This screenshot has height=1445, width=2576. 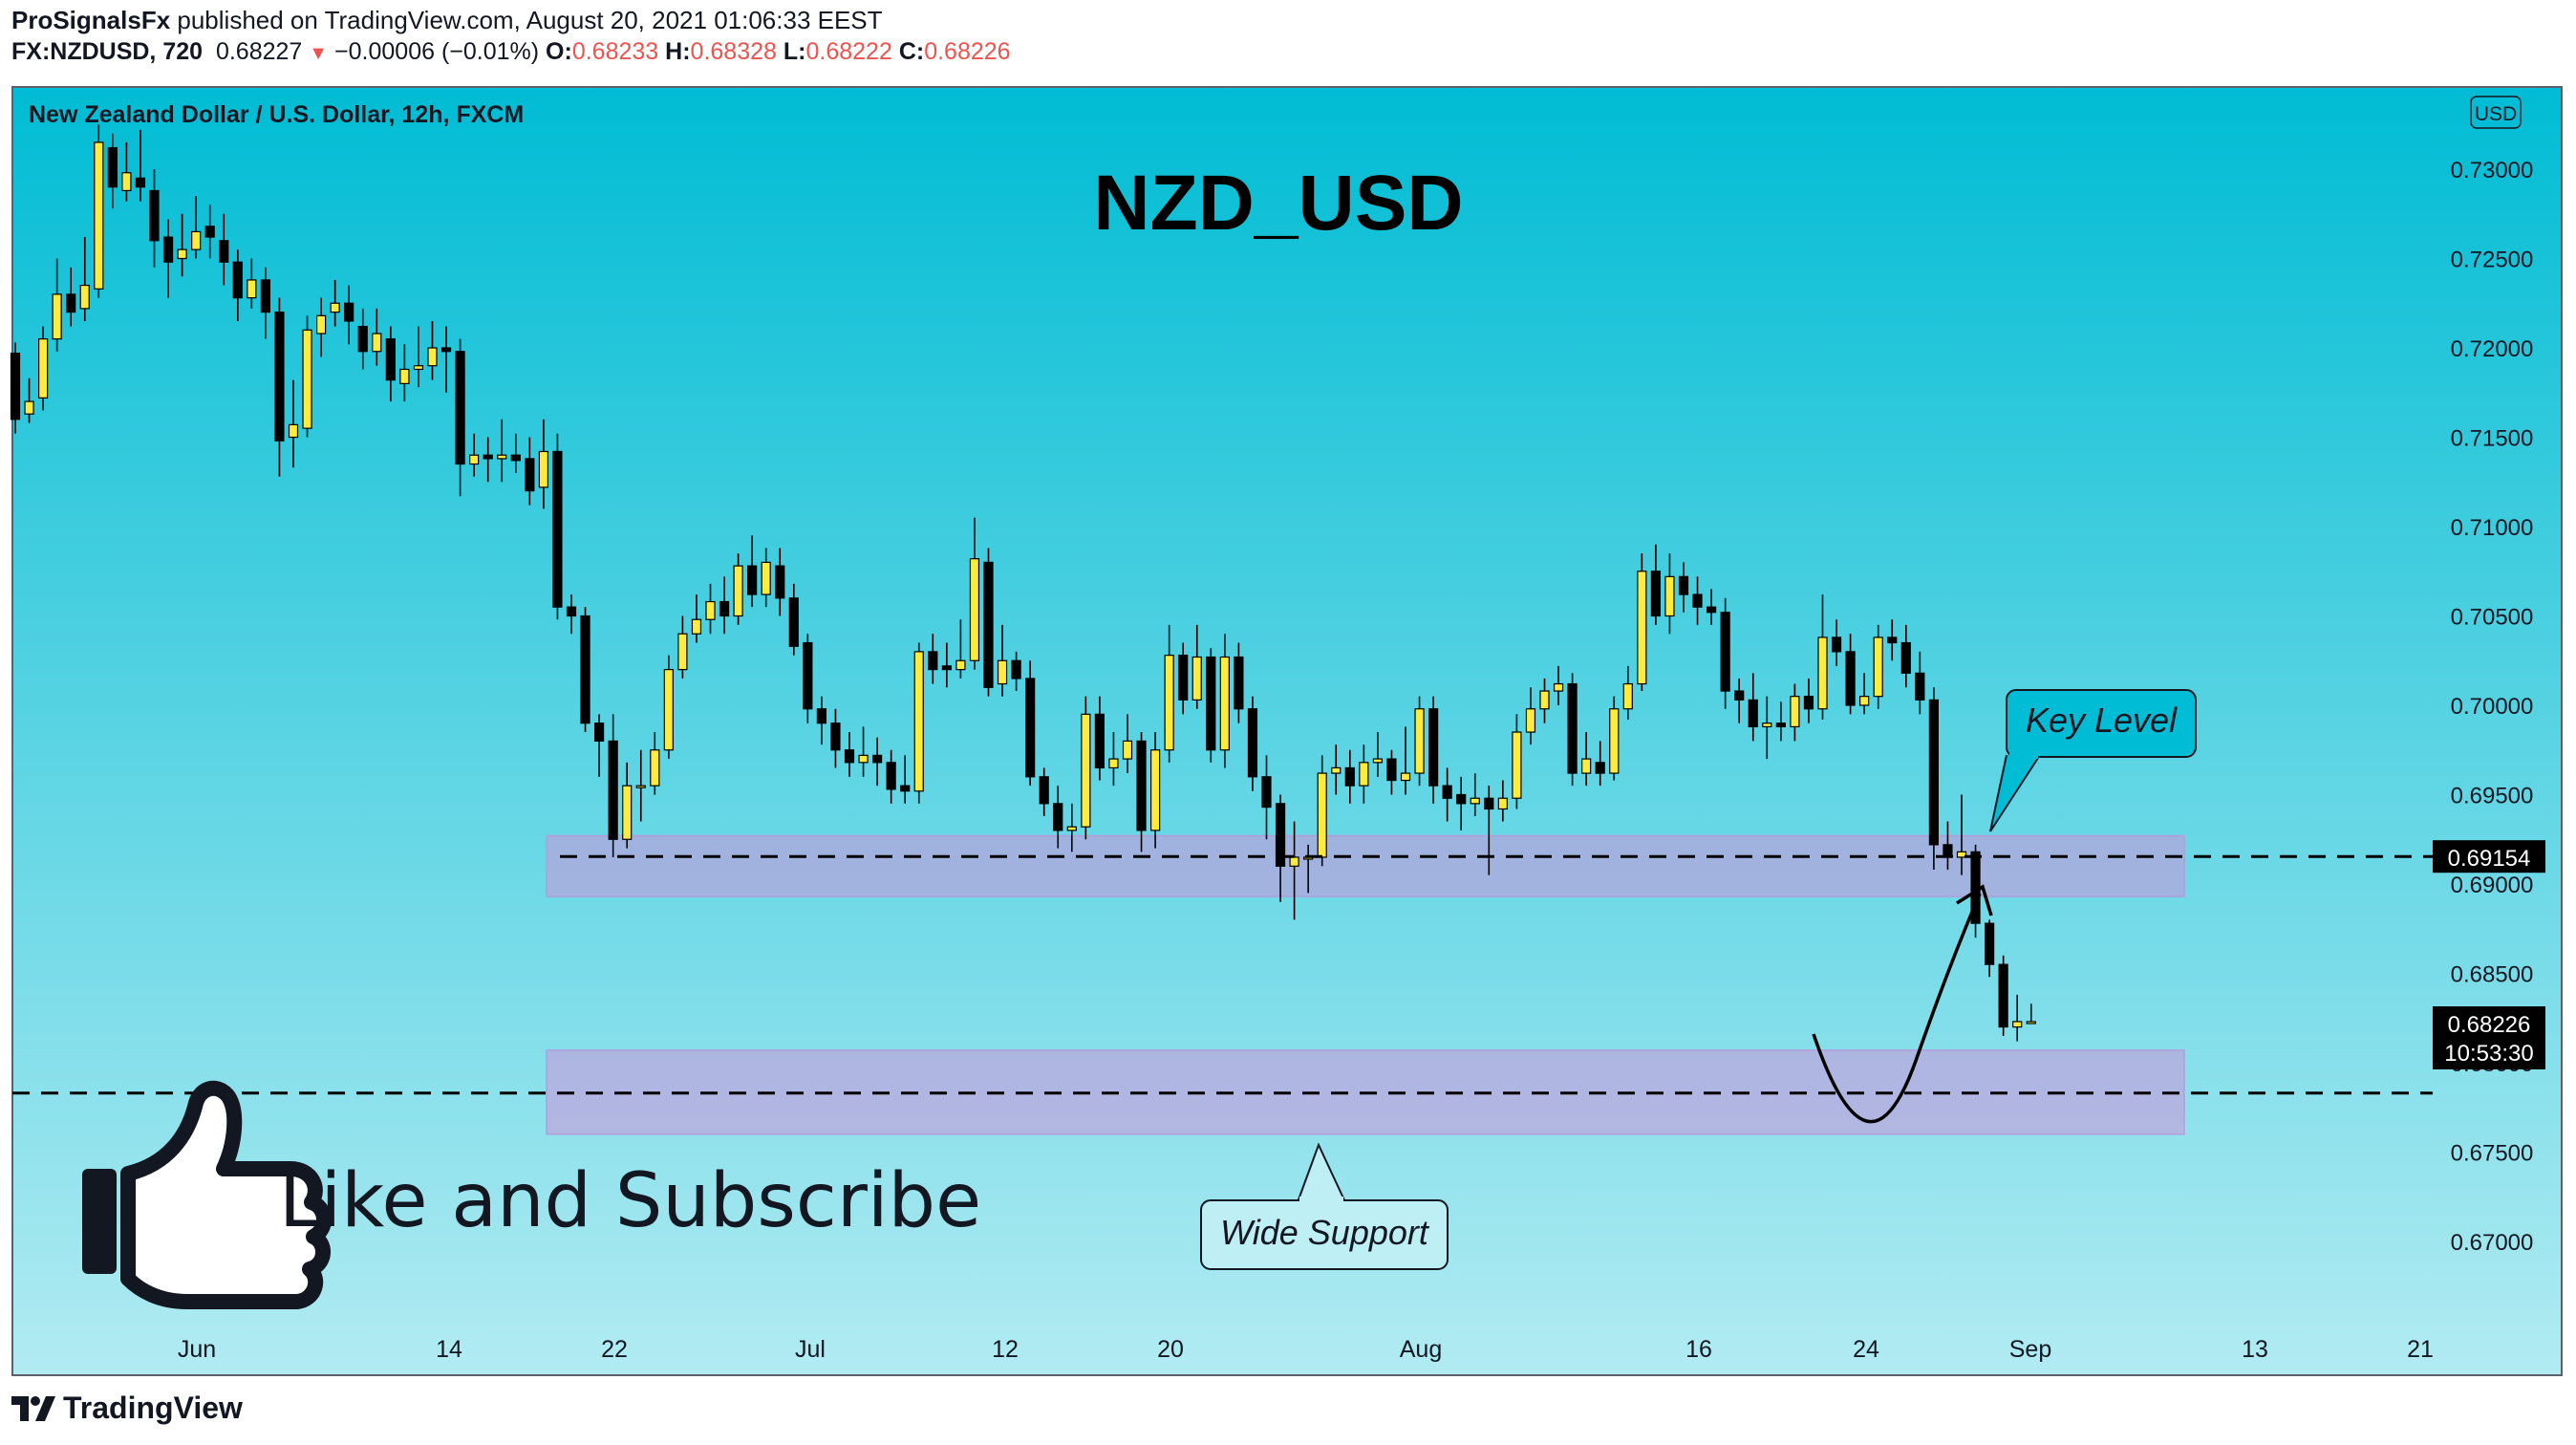 What do you see at coordinates (1866, 1350) in the screenshot?
I see `x-tick-label: 24` at bounding box center [1866, 1350].